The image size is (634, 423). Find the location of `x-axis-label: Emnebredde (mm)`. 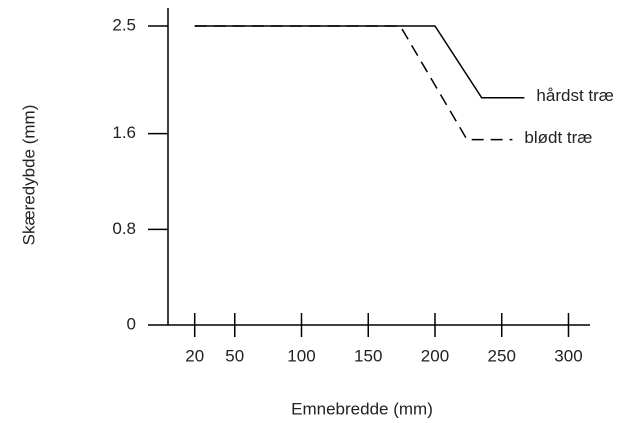

x-axis-label: Emnebredde (mm) is located at coordinates (362, 408).